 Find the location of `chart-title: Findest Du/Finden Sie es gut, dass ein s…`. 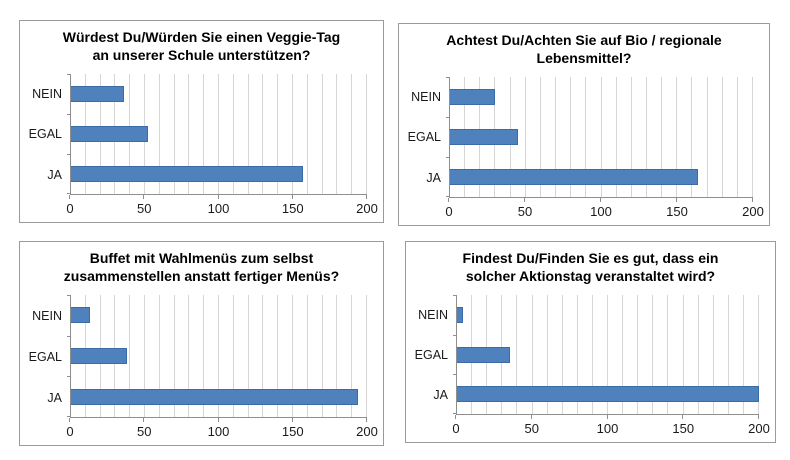

chart-title: Findest Du/Finden Sie es gut, dass ein s… is located at coordinates (590, 267).